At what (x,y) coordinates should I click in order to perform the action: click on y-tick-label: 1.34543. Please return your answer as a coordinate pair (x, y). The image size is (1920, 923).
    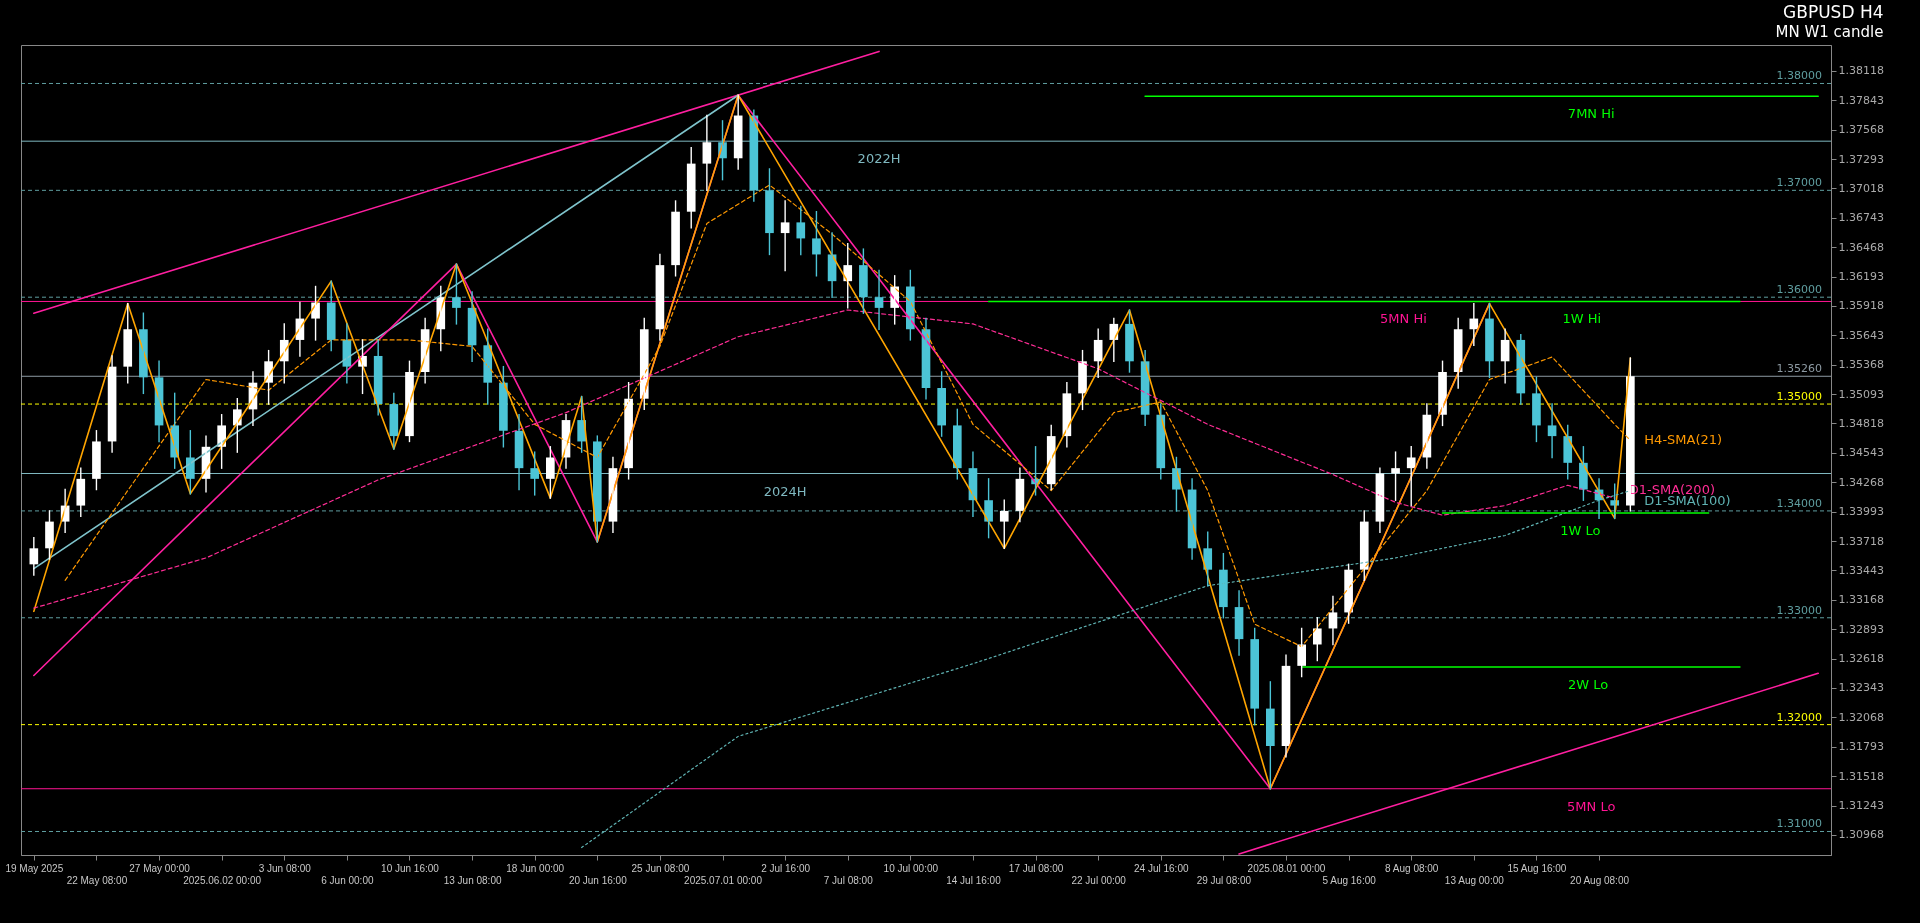
    Looking at the image, I should click on (1861, 453).